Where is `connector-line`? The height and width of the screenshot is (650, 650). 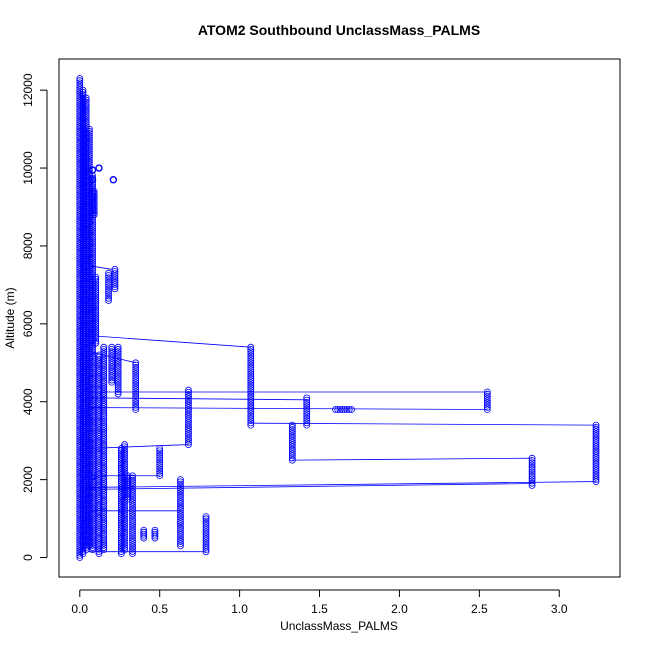 connector-line is located at coordinates (197, 399).